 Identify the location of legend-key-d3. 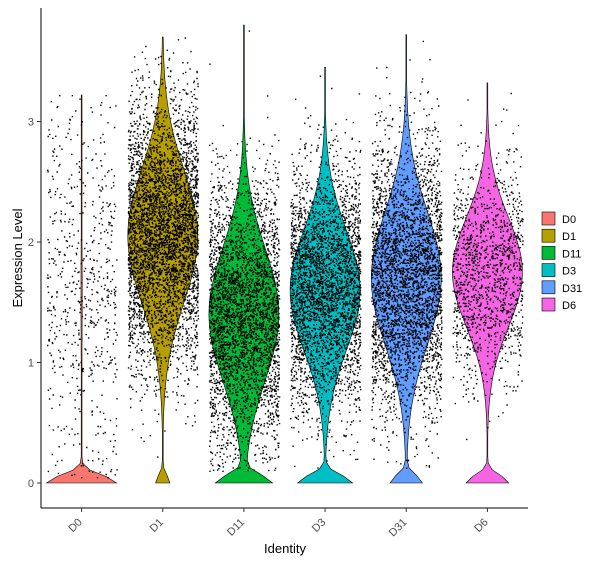
(548, 270).